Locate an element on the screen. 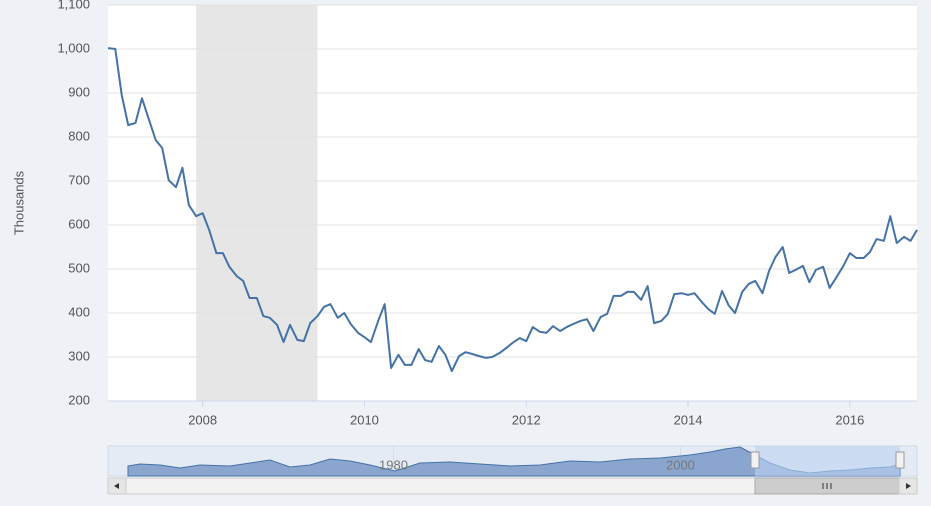  y-tick-label: 700 is located at coordinates (79, 179).